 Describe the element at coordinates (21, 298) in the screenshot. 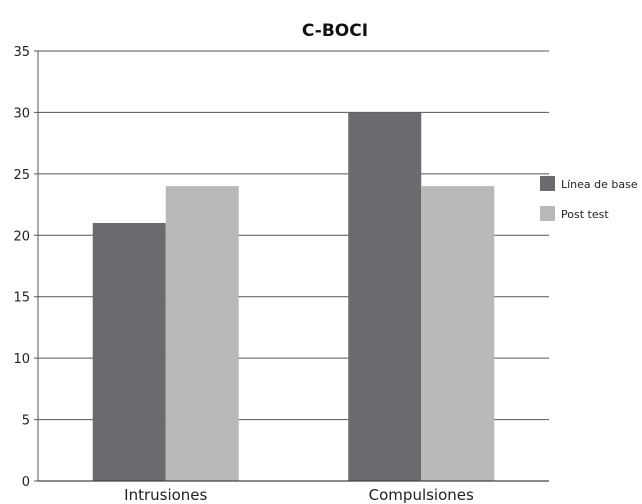

I see `y-tick-label: 15` at that location.